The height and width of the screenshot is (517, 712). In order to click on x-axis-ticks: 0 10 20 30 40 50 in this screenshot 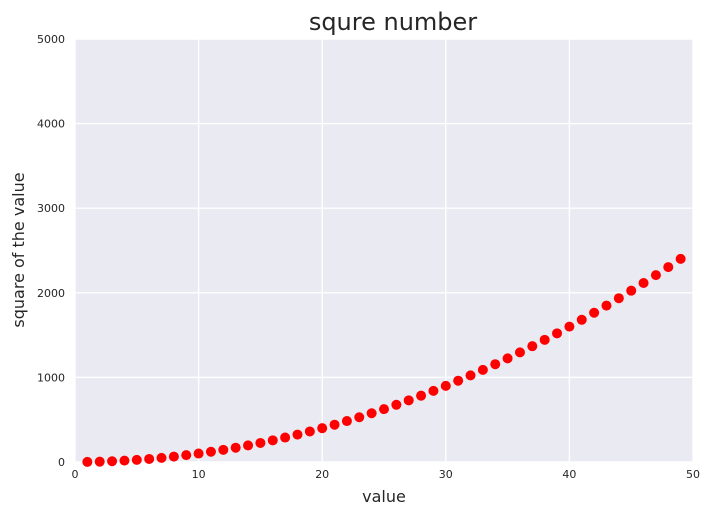, I will do `click(386, 474)`.